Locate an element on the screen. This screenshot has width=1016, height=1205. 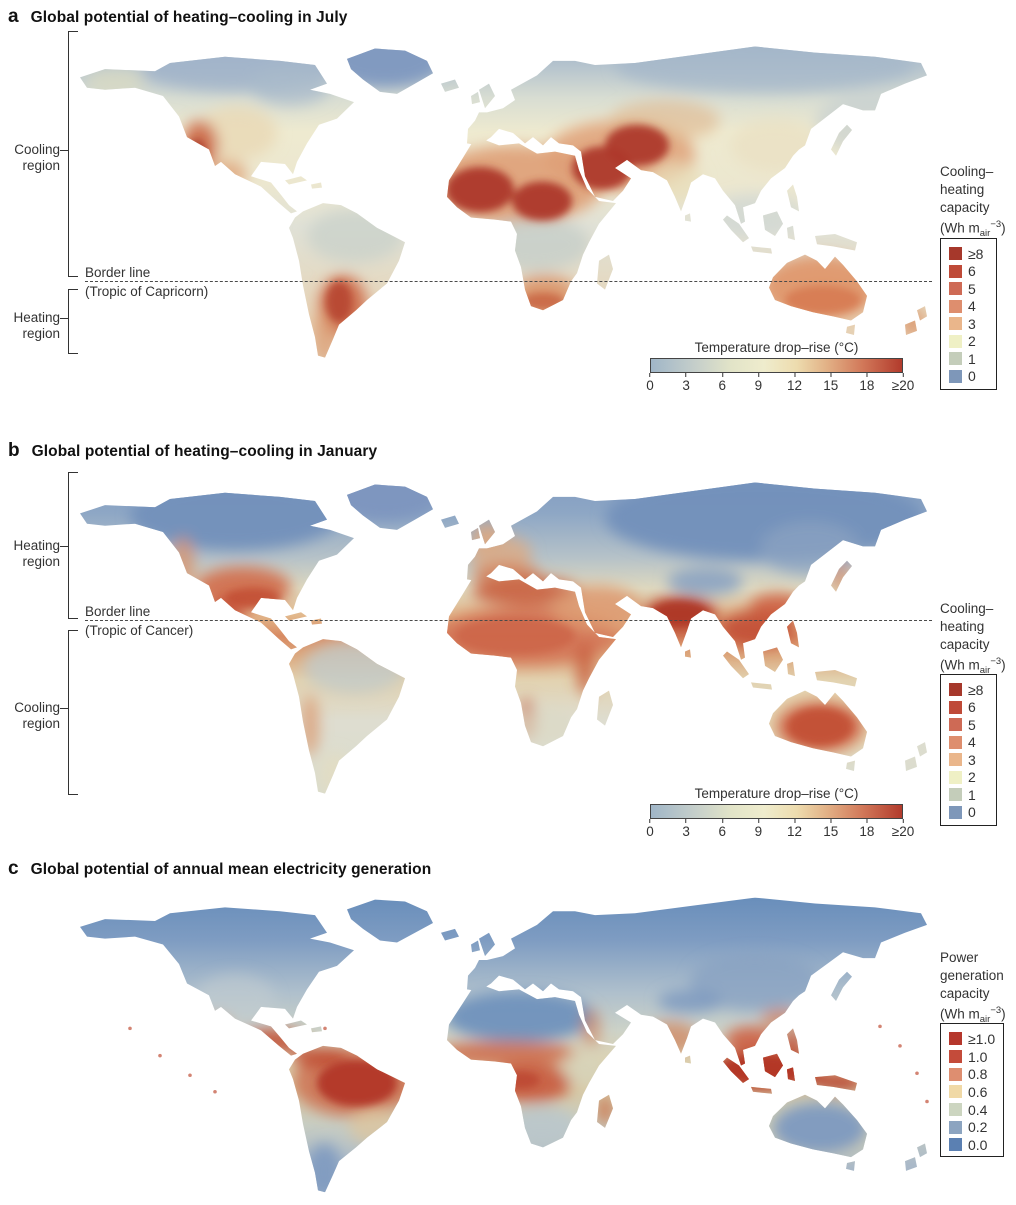
capacity-legend-title-b: Cooling– heating capacity (Wh mair−3) is located at coordinates (975, 638).